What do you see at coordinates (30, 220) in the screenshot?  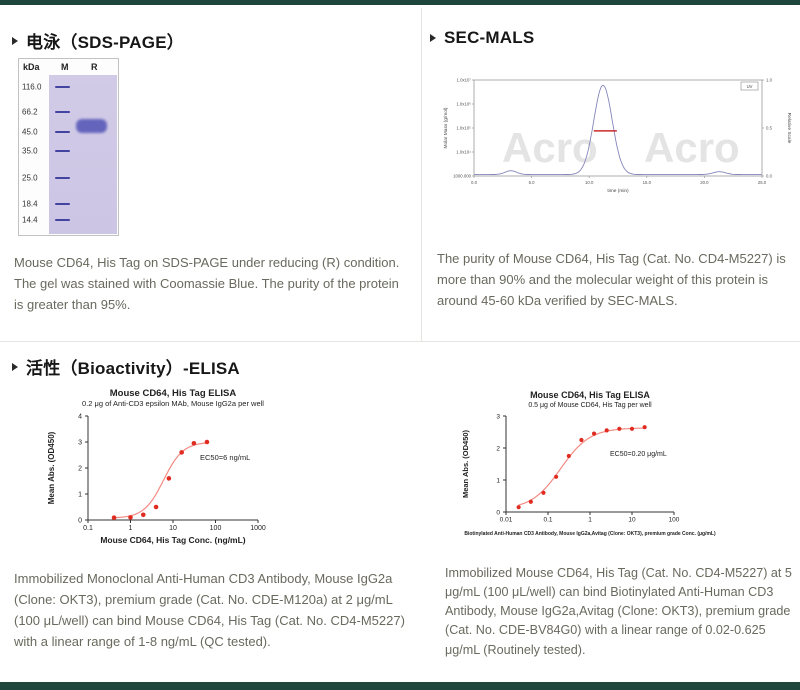 I see `gel-marker-label: 14.4` at bounding box center [30, 220].